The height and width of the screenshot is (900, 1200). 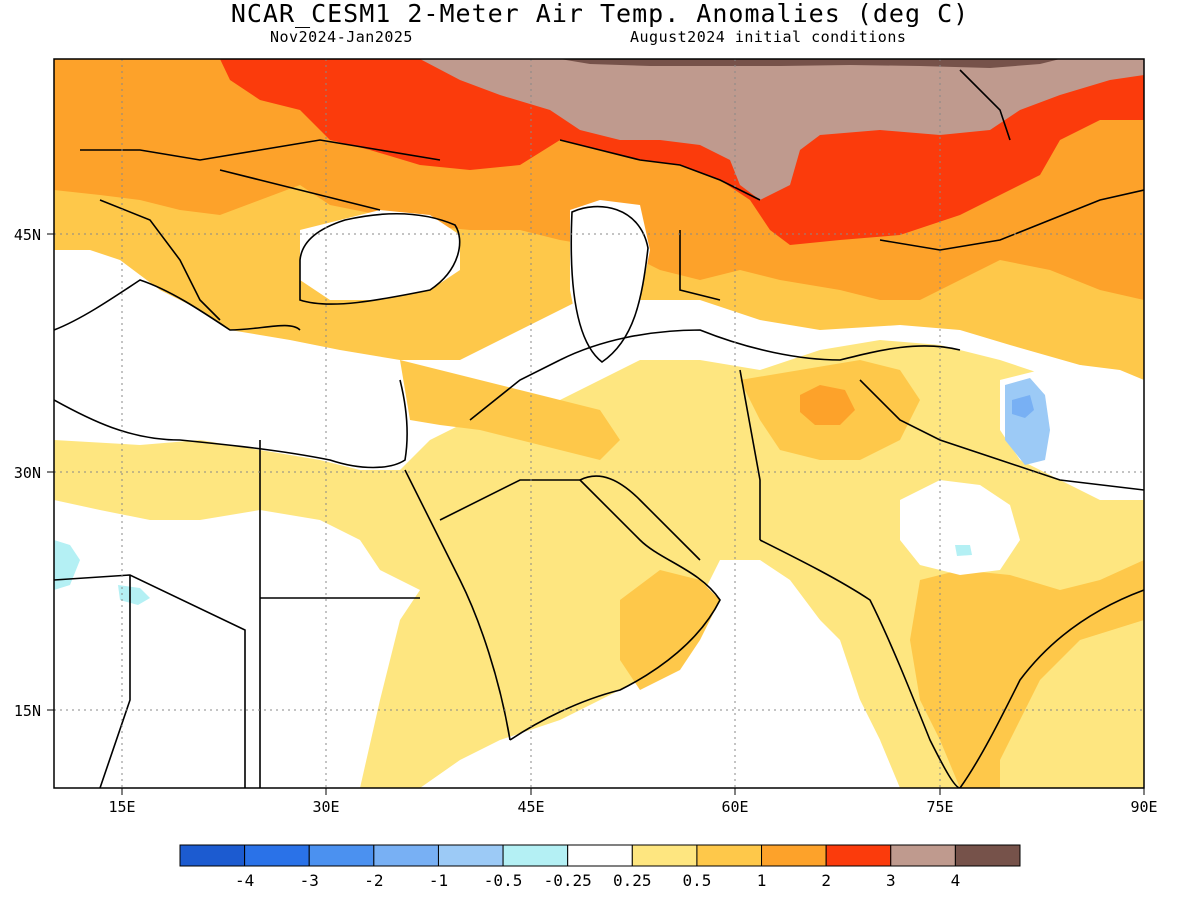 I want to click on x-tick-label: 15E, so click(x=121, y=807).